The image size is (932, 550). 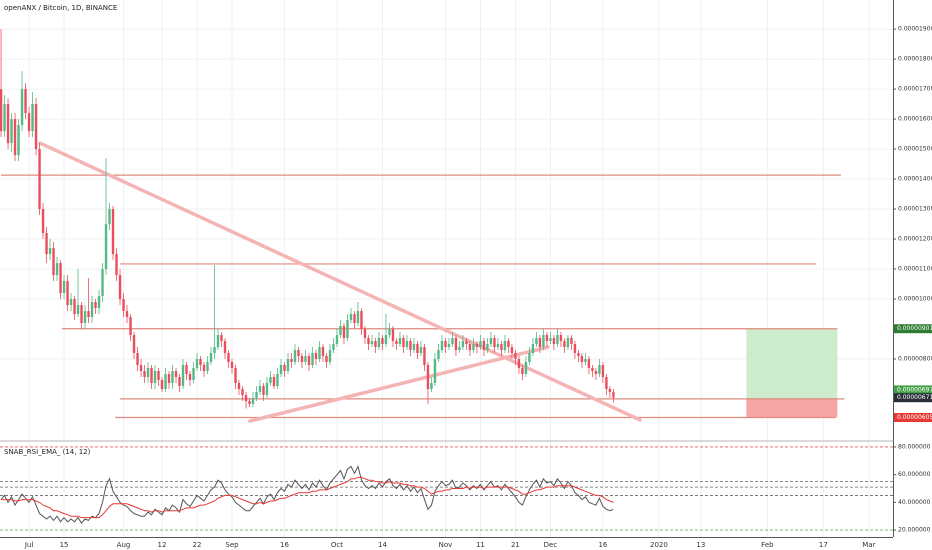 I want to click on indicator-tick-label: 80.000000, so click(x=914, y=446).